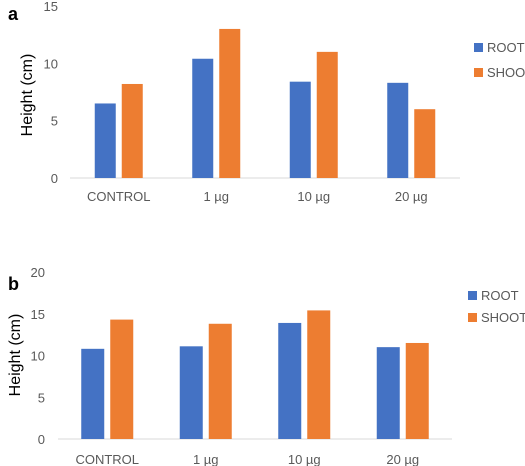 Image resolution: width=525 pixels, height=466 pixels. I want to click on y-ticks-a: 0 5 10 15, so click(51, 93).